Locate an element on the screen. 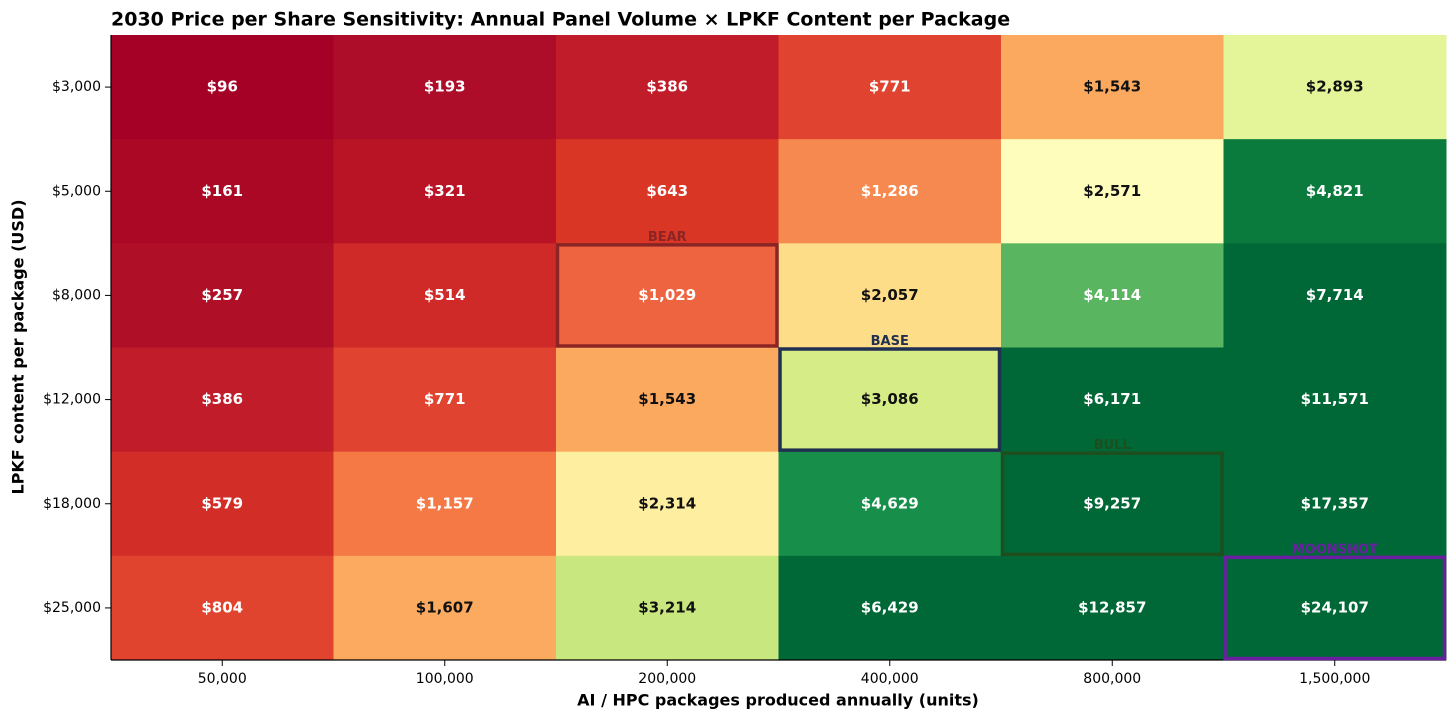  y-tick-label: $8,000 is located at coordinates (76, 295).